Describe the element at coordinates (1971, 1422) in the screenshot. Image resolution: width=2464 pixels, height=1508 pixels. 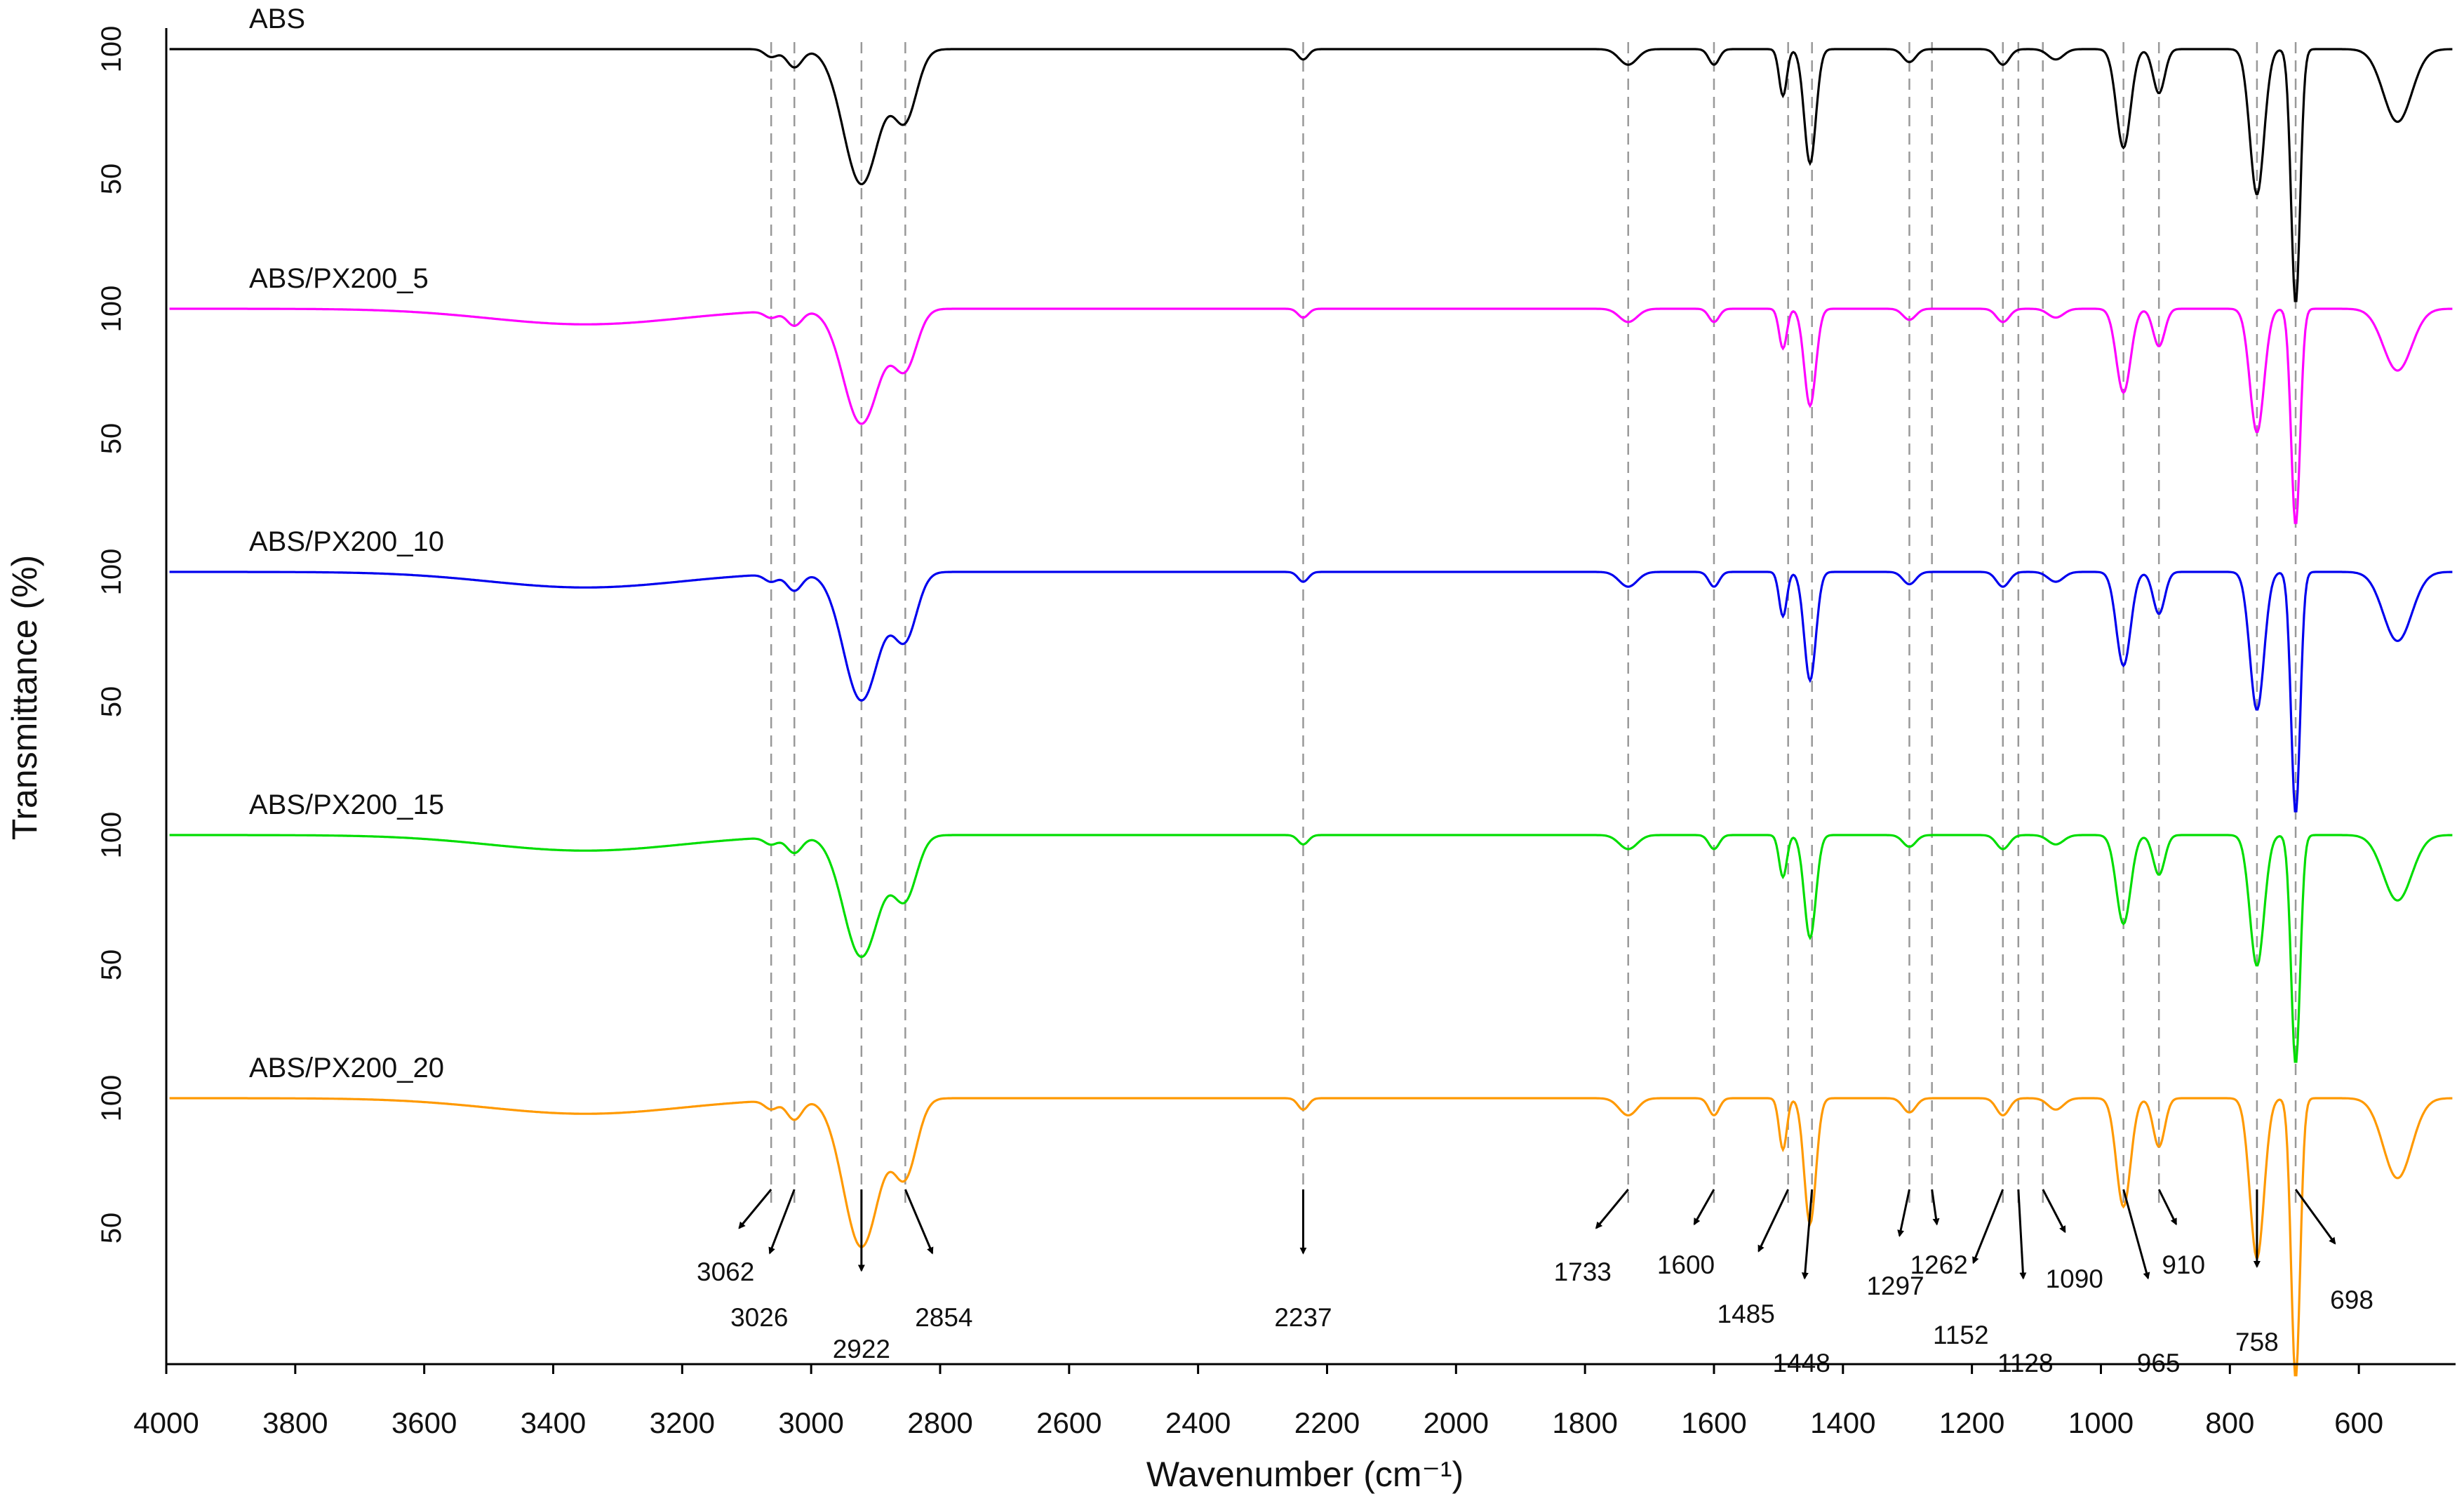
I see `x-tick-label: 1200` at that location.